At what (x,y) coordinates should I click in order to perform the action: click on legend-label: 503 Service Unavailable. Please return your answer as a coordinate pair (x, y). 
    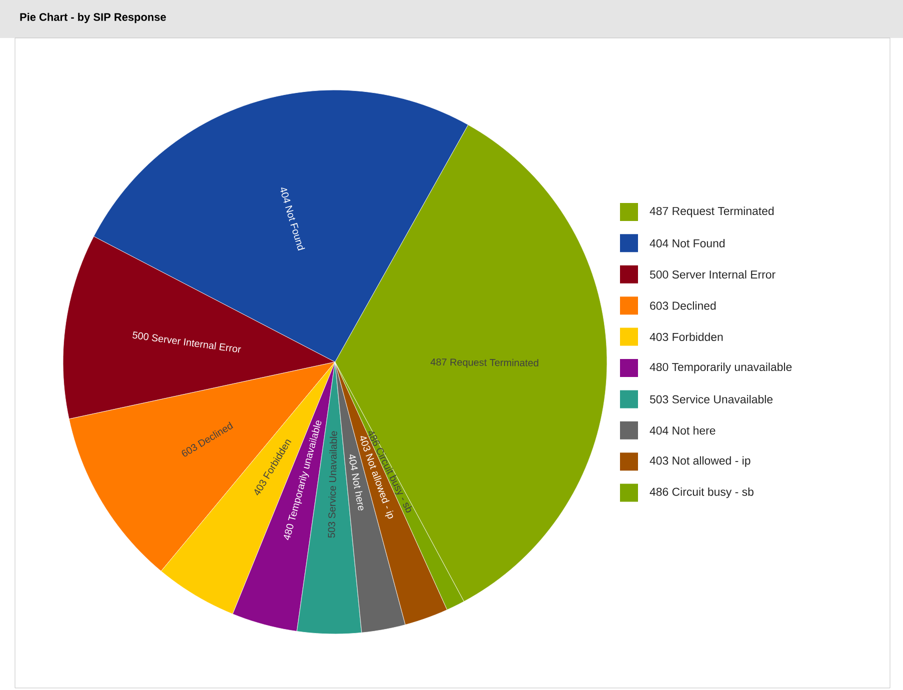
    Looking at the image, I should click on (711, 399).